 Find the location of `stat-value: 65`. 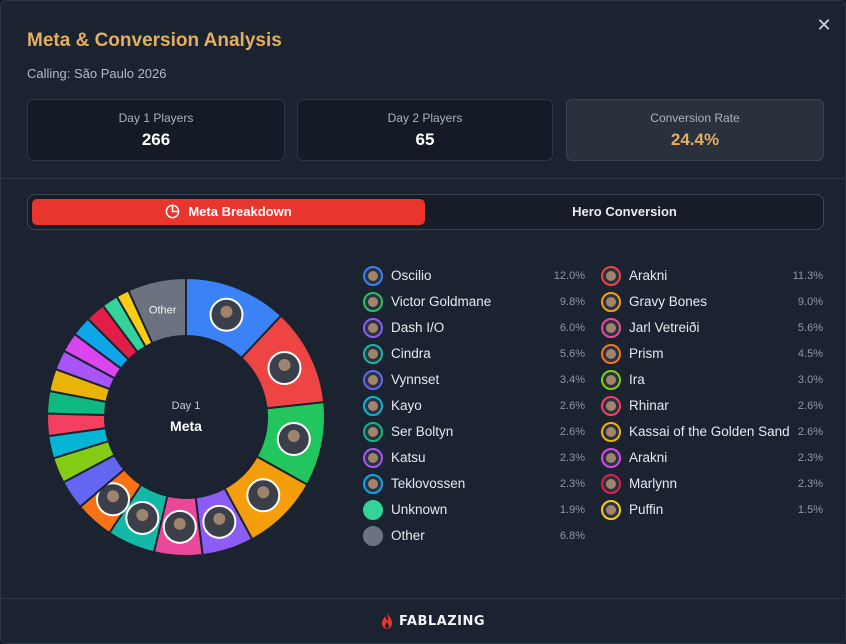

stat-value: 65 is located at coordinates (425, 139).